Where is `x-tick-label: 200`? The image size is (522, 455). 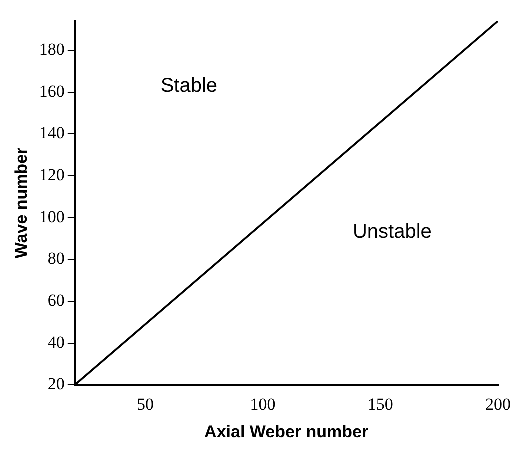
x-tick-label: 200 is located at coordinates (498, 404).